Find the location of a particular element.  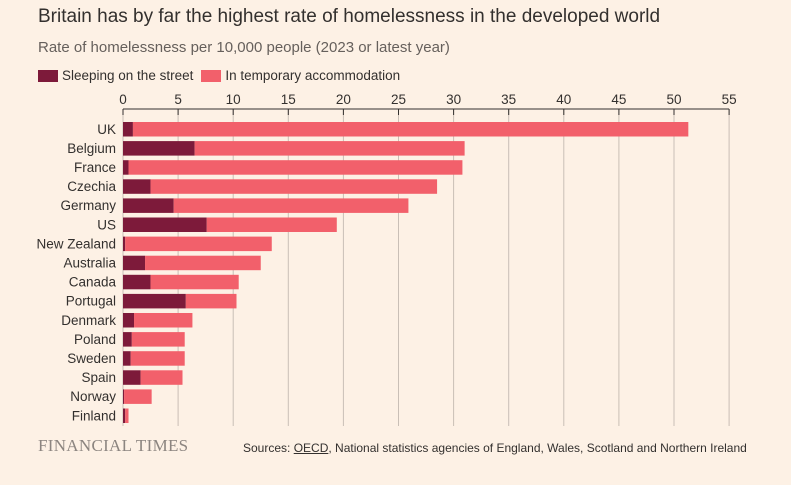

category-label-us: US is located at coordinates (106, 224).